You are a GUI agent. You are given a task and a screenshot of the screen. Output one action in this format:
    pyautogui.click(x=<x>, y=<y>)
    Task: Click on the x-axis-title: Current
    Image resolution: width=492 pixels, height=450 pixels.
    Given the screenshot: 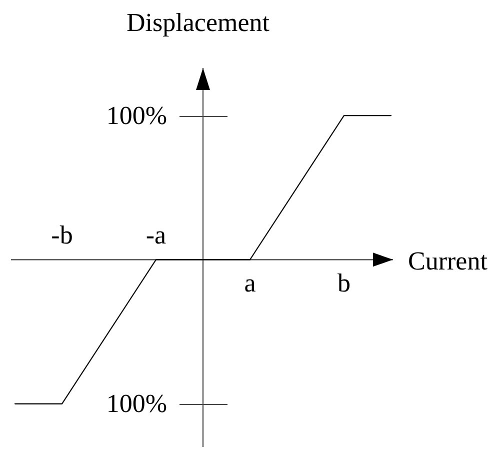 What is the action you would take?
    pyautogui.click(x=448, y=261)
    